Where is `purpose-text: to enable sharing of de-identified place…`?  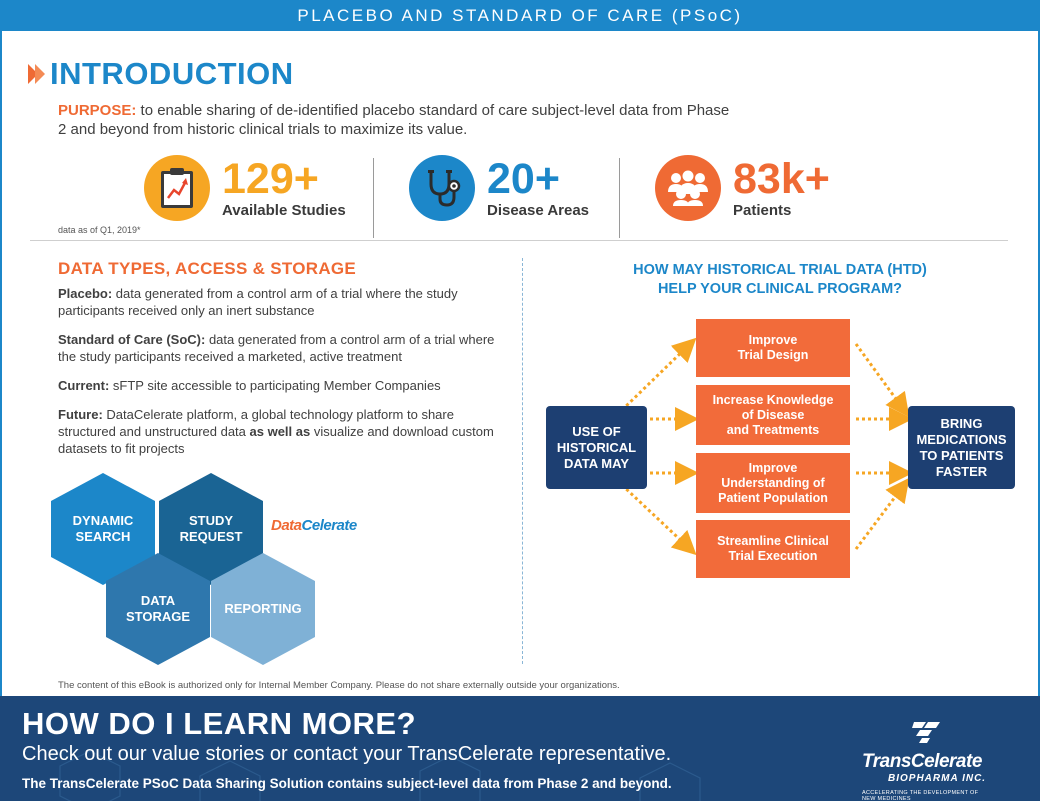 purpose-text: to enable sharing of de-identified place… is located at coordinates (394, 120).